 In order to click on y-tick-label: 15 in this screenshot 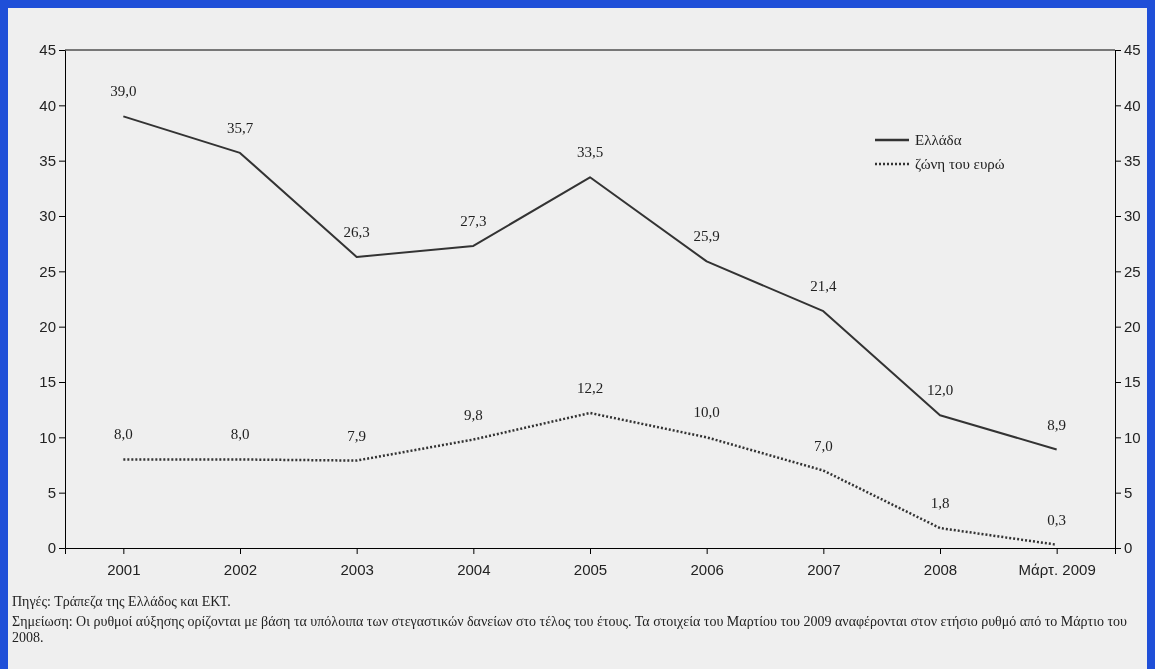, I will do `click(47, 382)`.